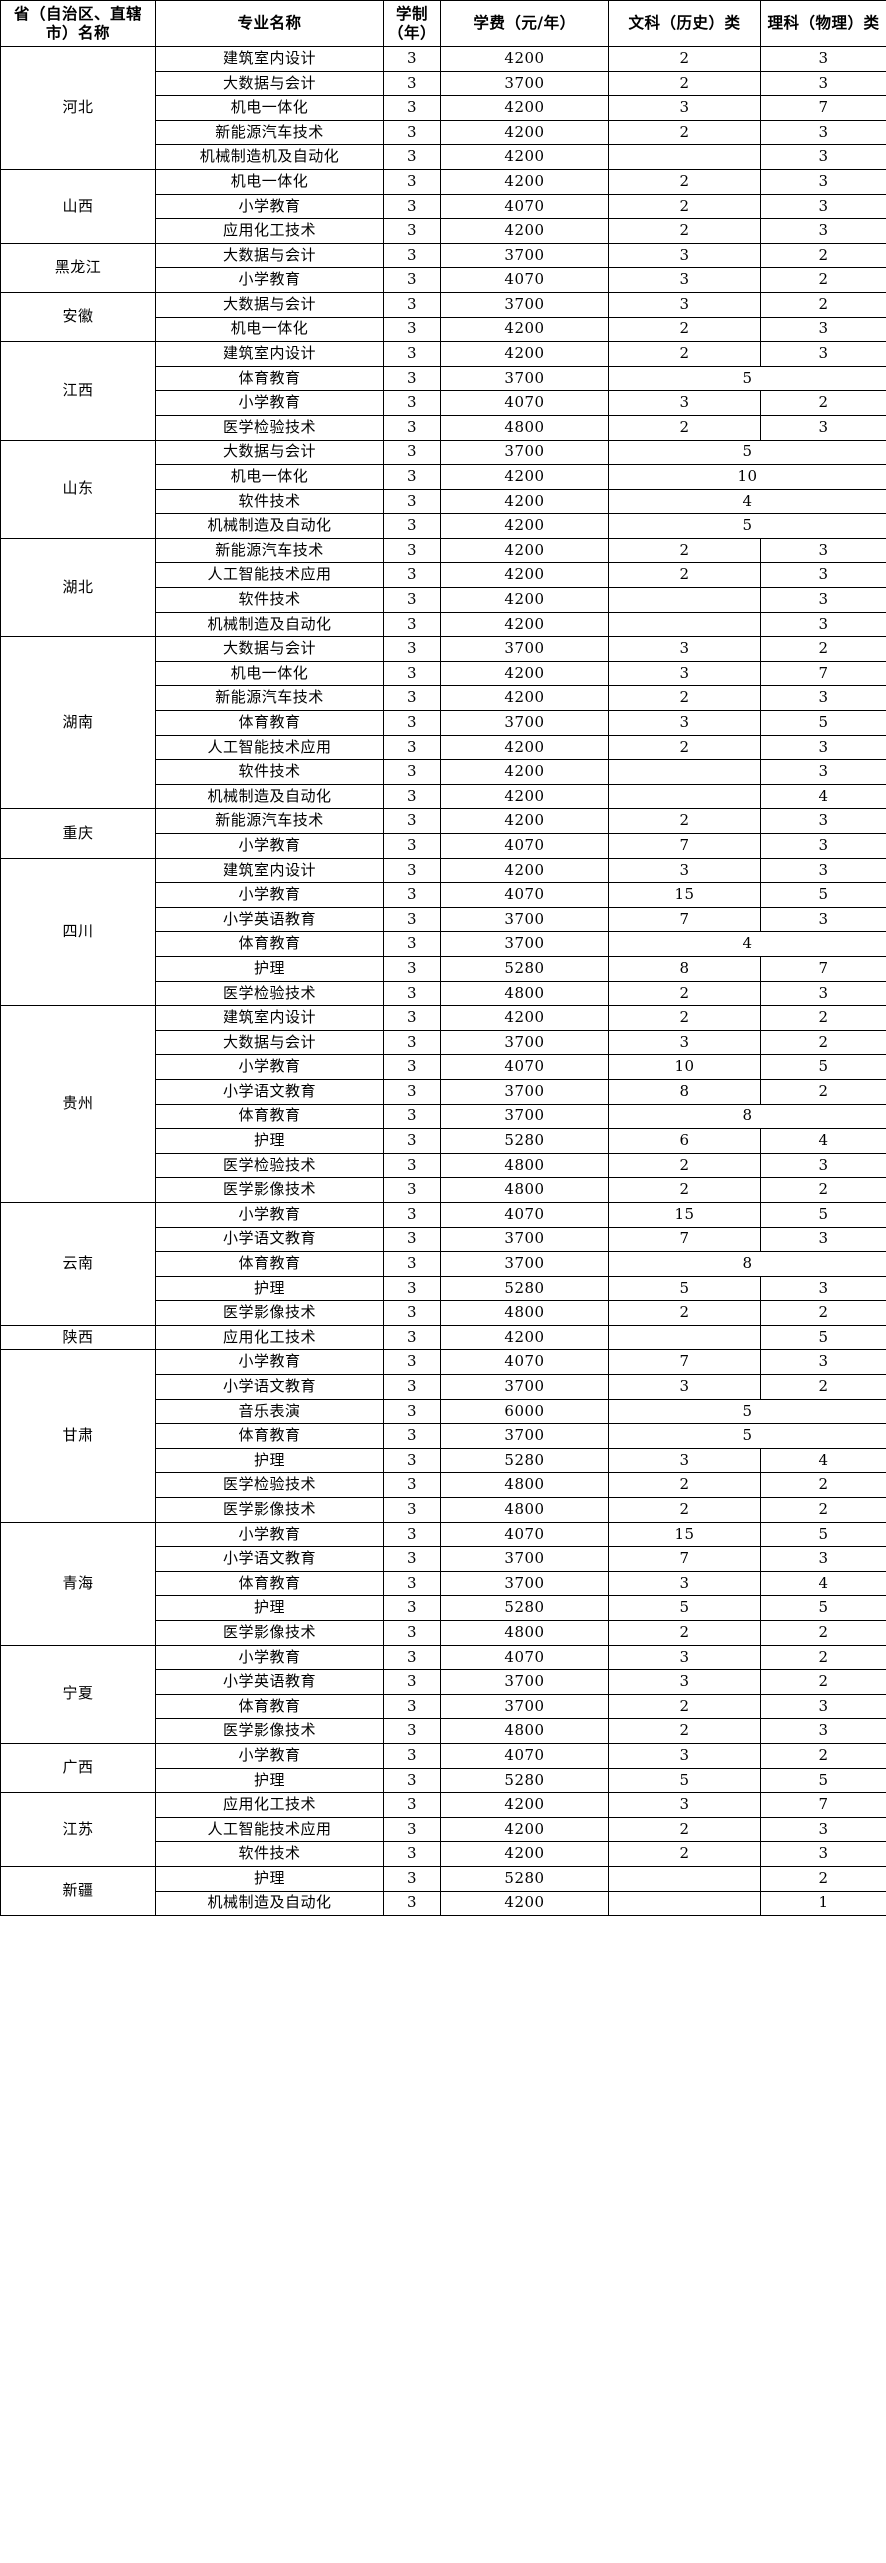 This screenshot has width=886, height=2563. I want to click on table-row: 青海 小学教育 3 4070 15 5, so click(443, 1583).